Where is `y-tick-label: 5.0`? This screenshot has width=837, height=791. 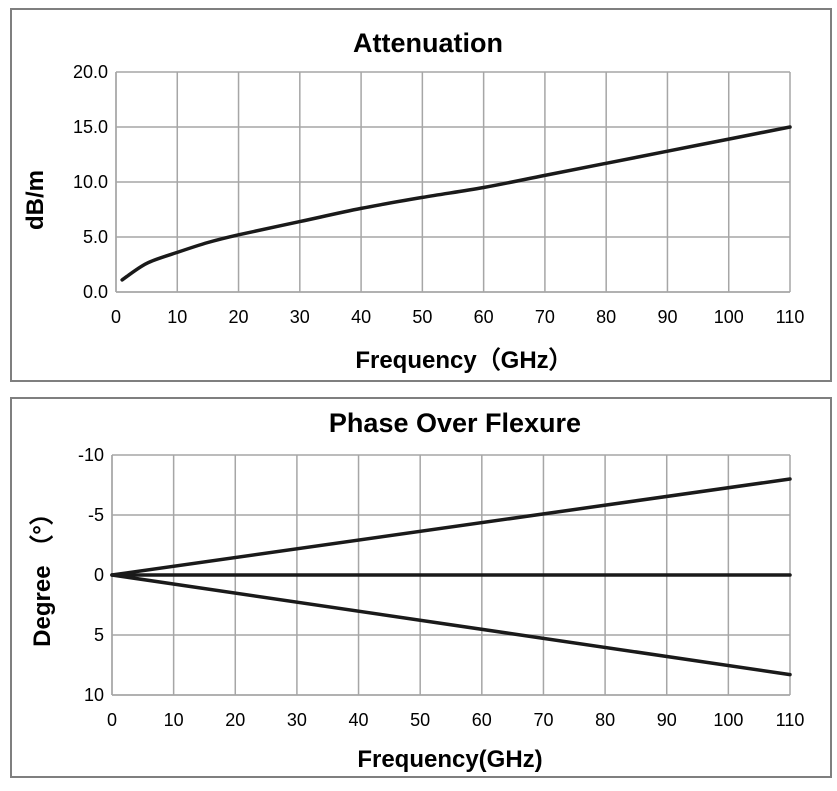
y-tick-label: 5.0 is located at coordinates (95, 237).